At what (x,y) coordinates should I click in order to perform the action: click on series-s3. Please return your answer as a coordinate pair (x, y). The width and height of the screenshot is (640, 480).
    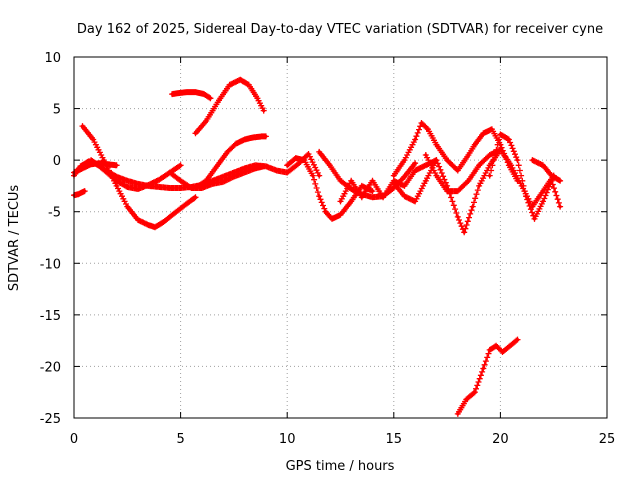
    Looking at the image, I should click on (79, 193).